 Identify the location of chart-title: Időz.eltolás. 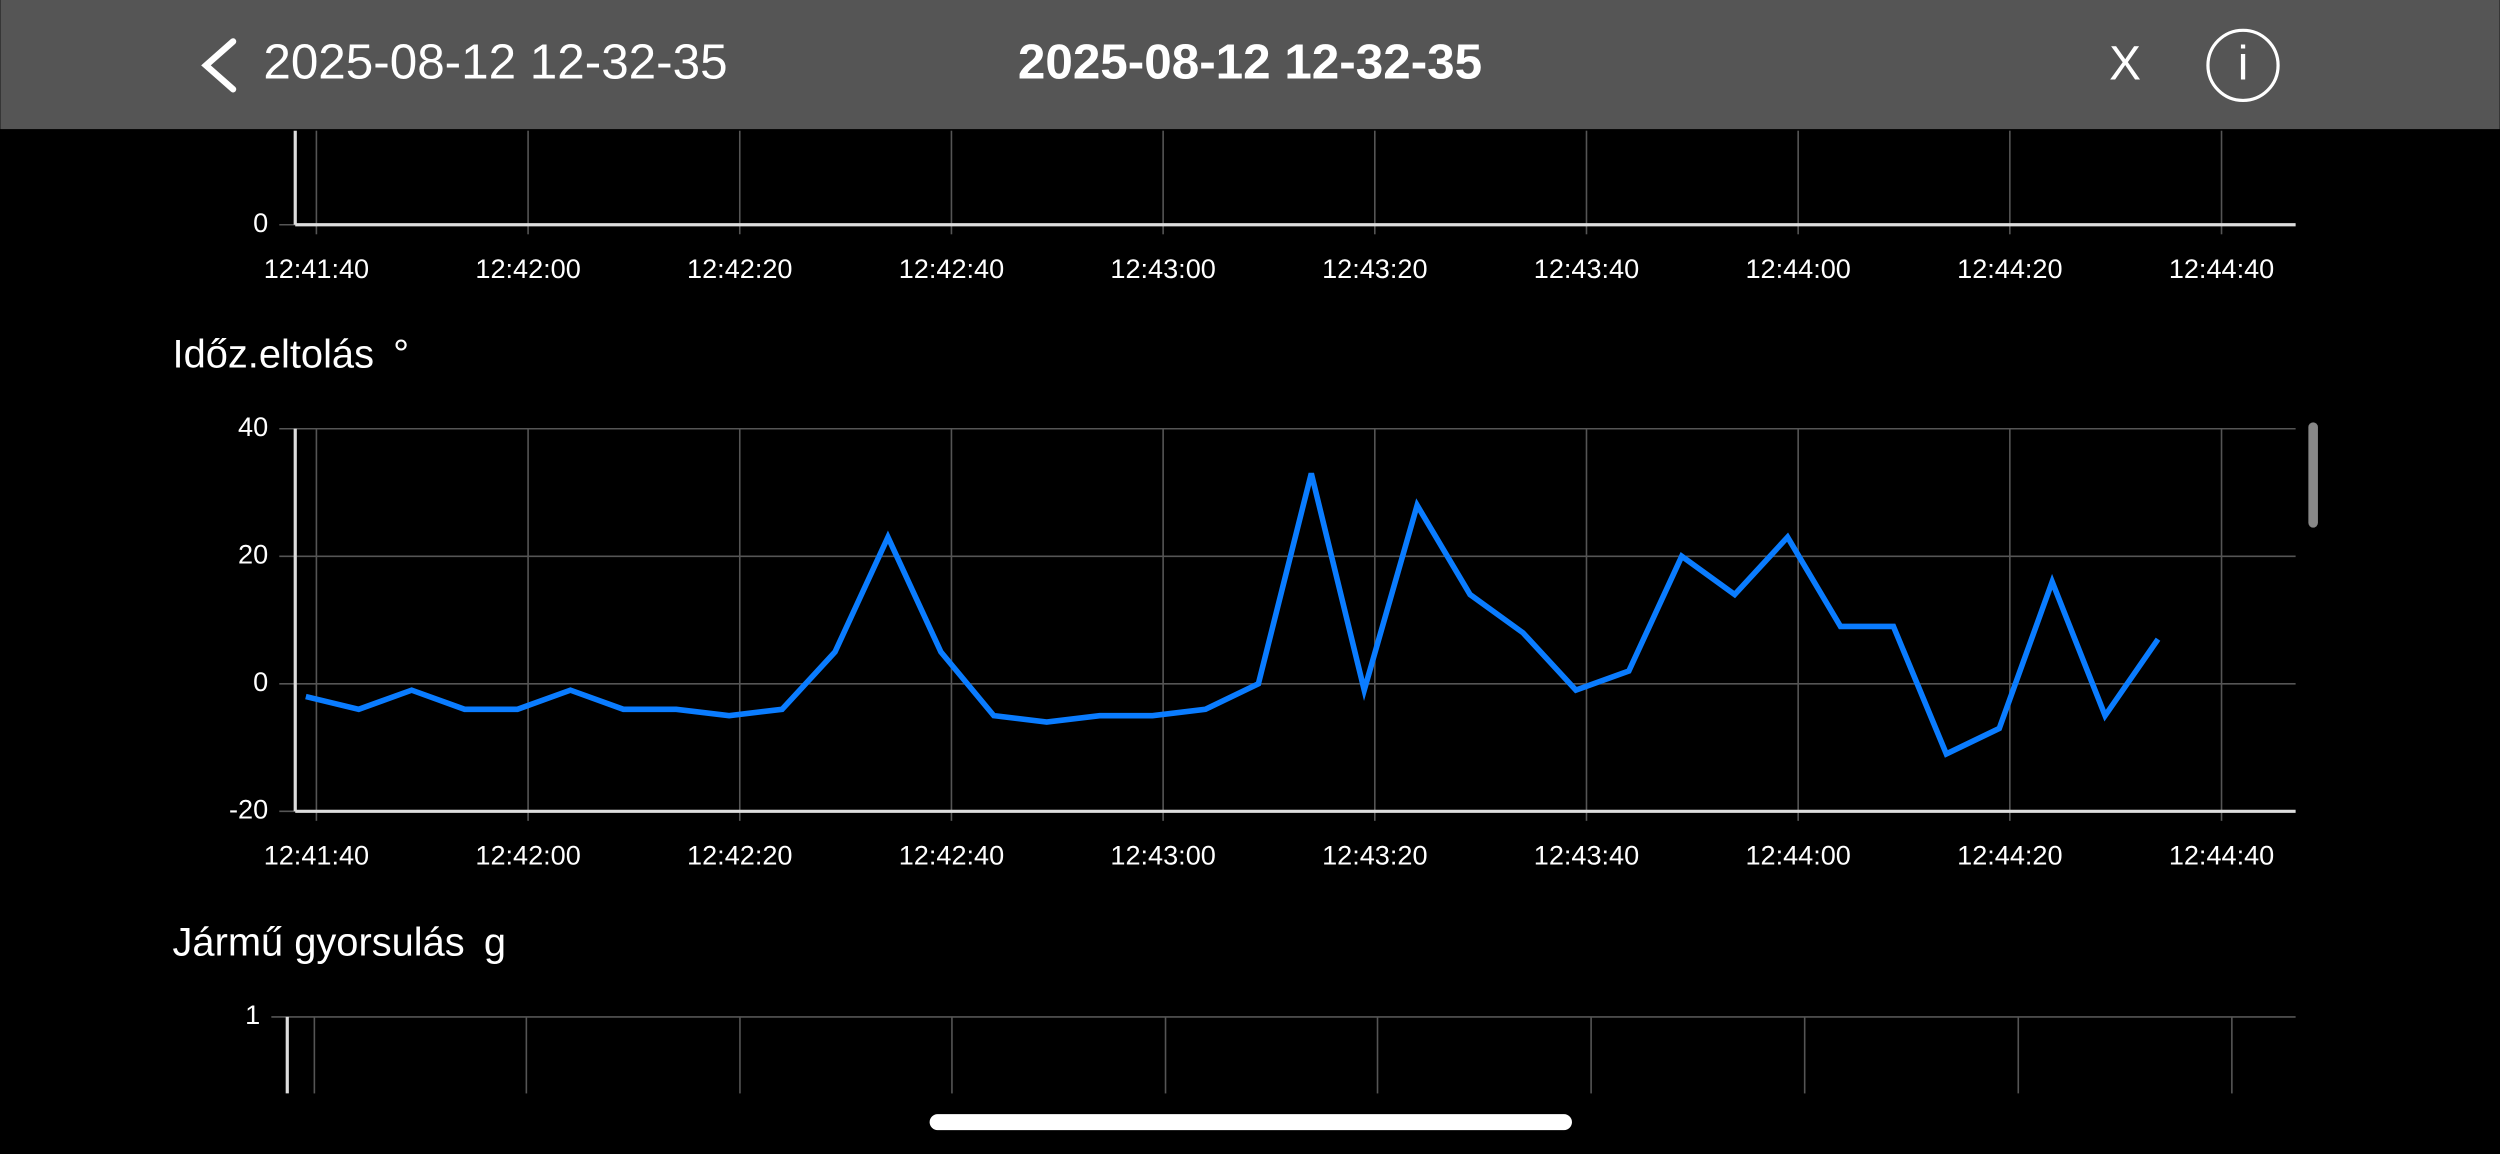
(273, 355).